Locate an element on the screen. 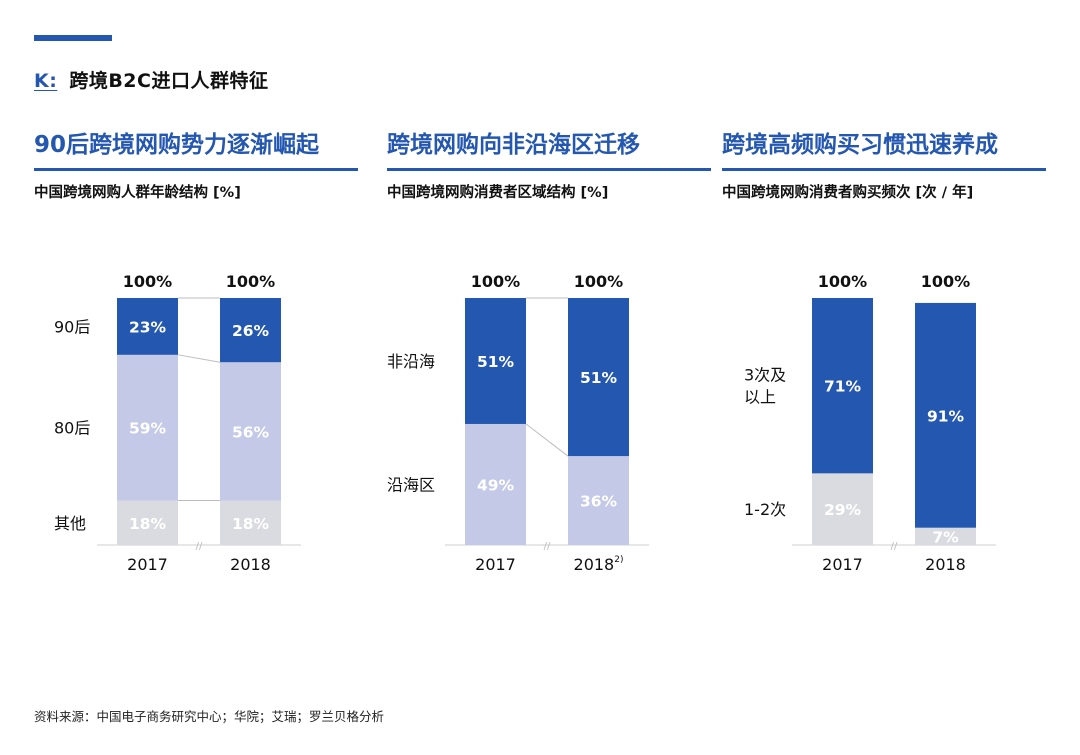 The width and height of the screenshot is (1080, 755). data-label: 56% is located at coordinates (251, 432).